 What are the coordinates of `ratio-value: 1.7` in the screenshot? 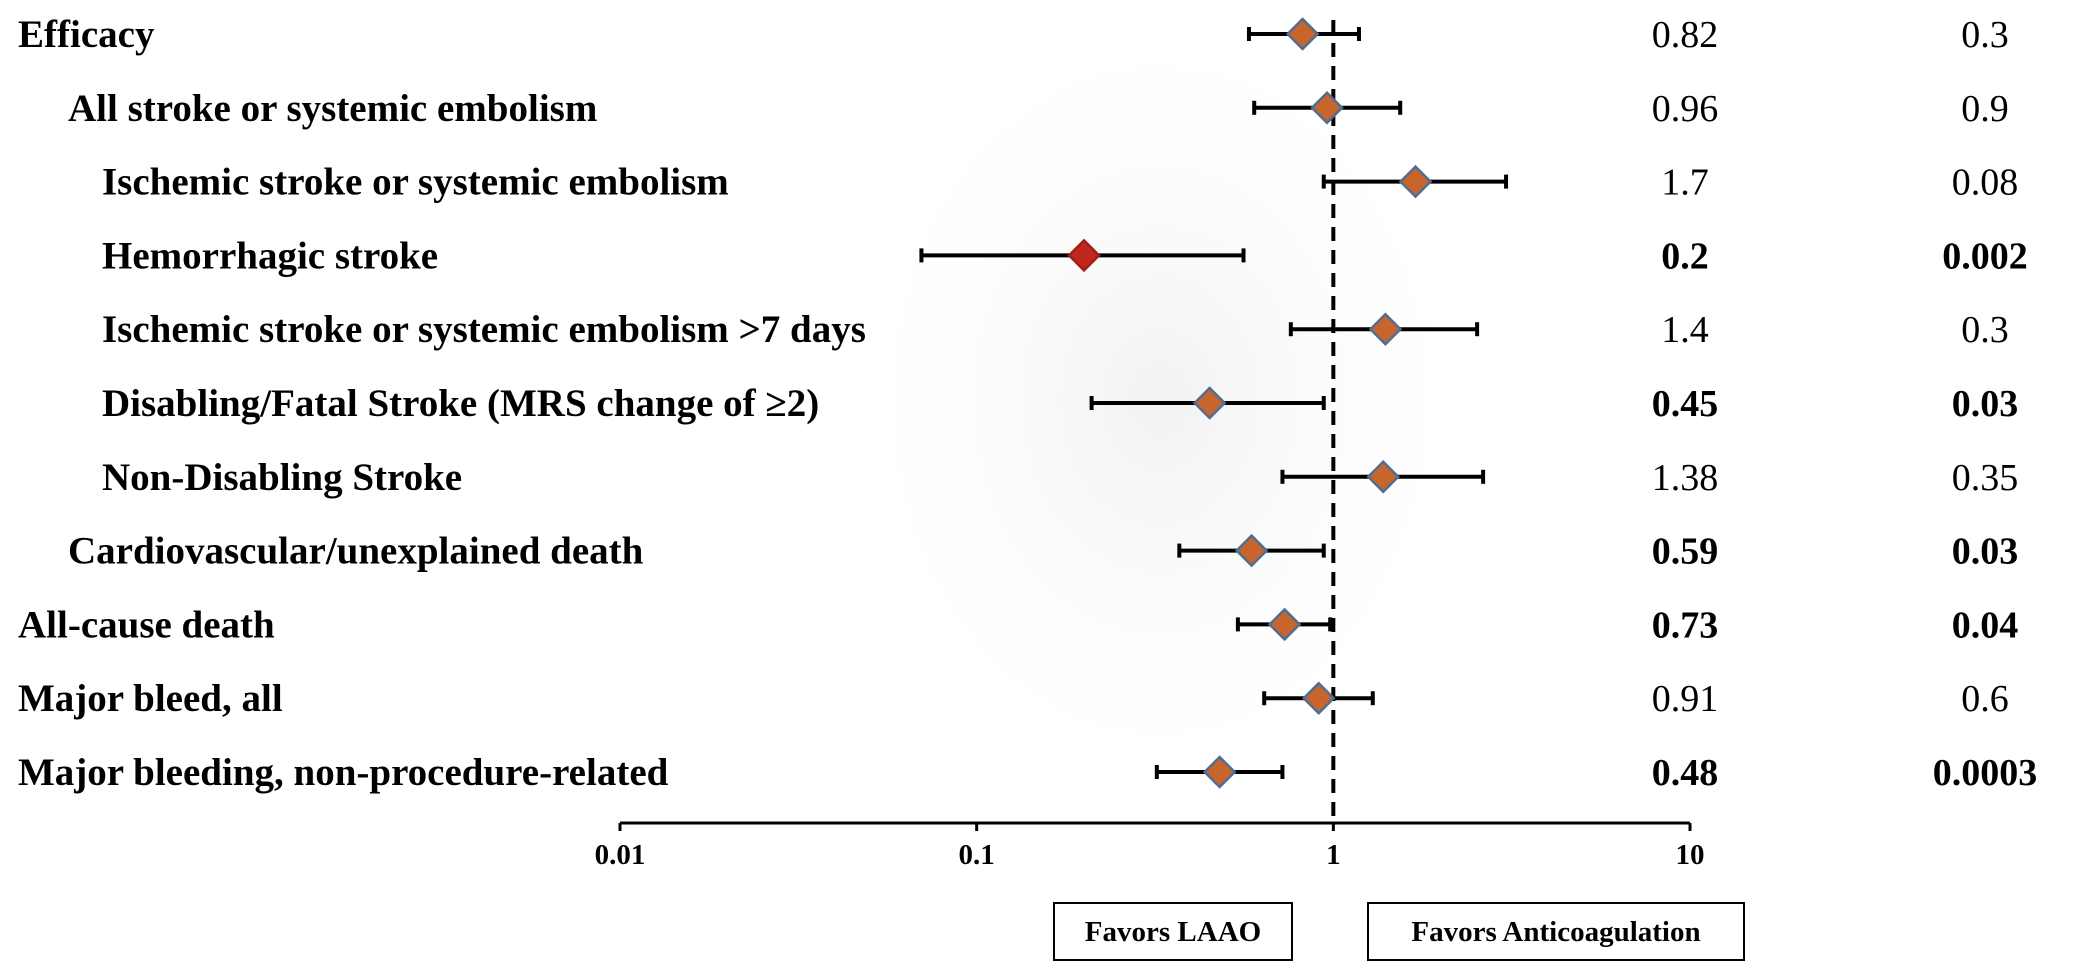 It's located at (1685, 183).